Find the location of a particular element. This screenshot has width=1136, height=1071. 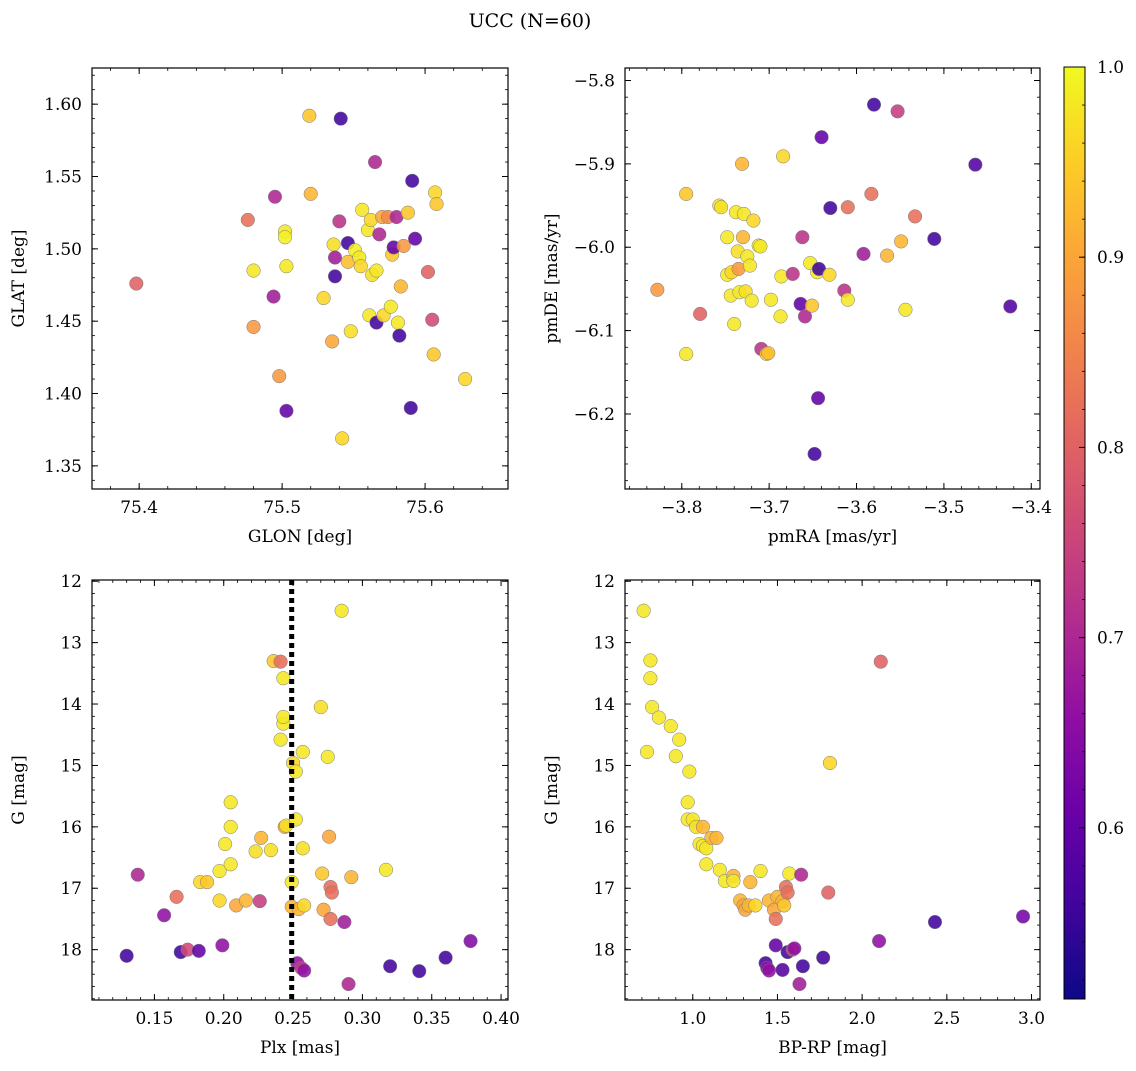

x-axis-label: GLON [deg] is located at coordinates (300, 537).